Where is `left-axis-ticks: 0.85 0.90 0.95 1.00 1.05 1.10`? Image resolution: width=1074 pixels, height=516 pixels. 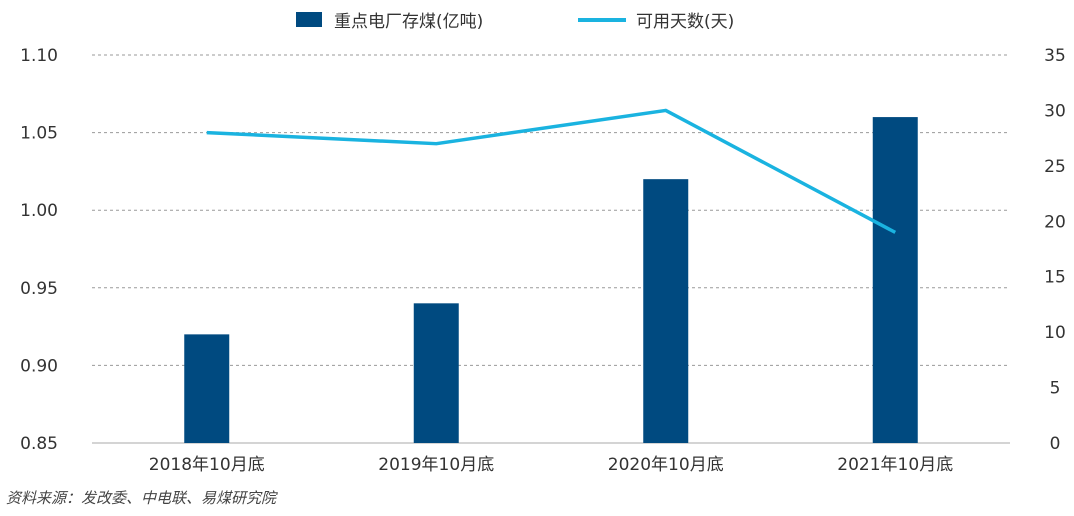 left-axis-ticks: 0.85 0.90 0.95 1.00 1.05 1.10 is located at coordinates (39, 250).